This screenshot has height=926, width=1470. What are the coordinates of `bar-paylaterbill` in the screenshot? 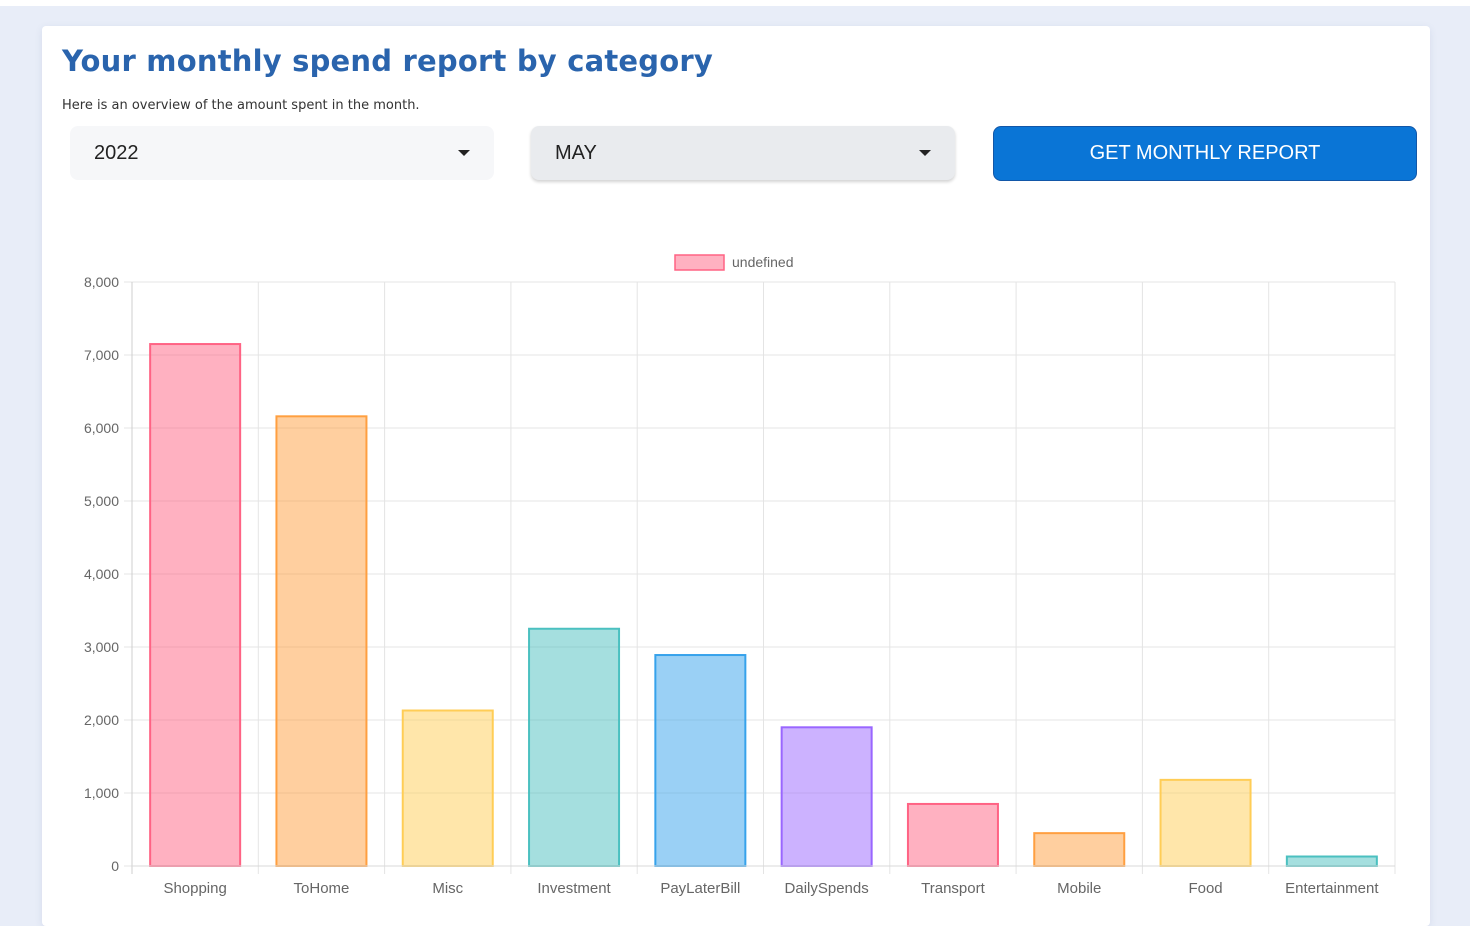 It's located at (700, 761).